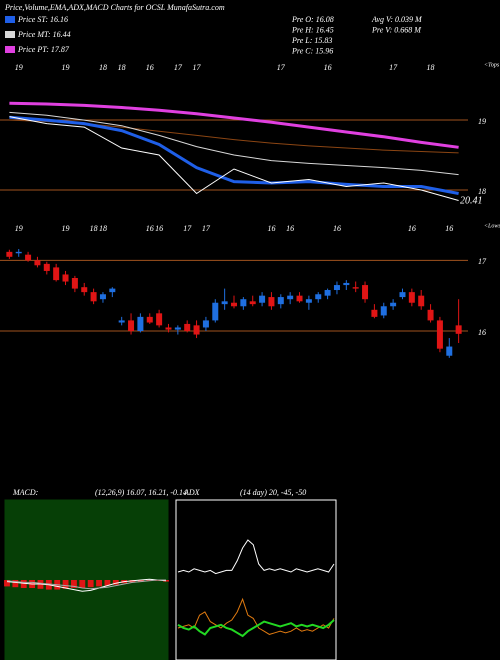 The width and height of the screenshot is (500, 660). What do you see at coordinates (396, 29) in the screenshot?
I see `volume-text: Pre V: 0.668 M` at bounding box center [396, 29].